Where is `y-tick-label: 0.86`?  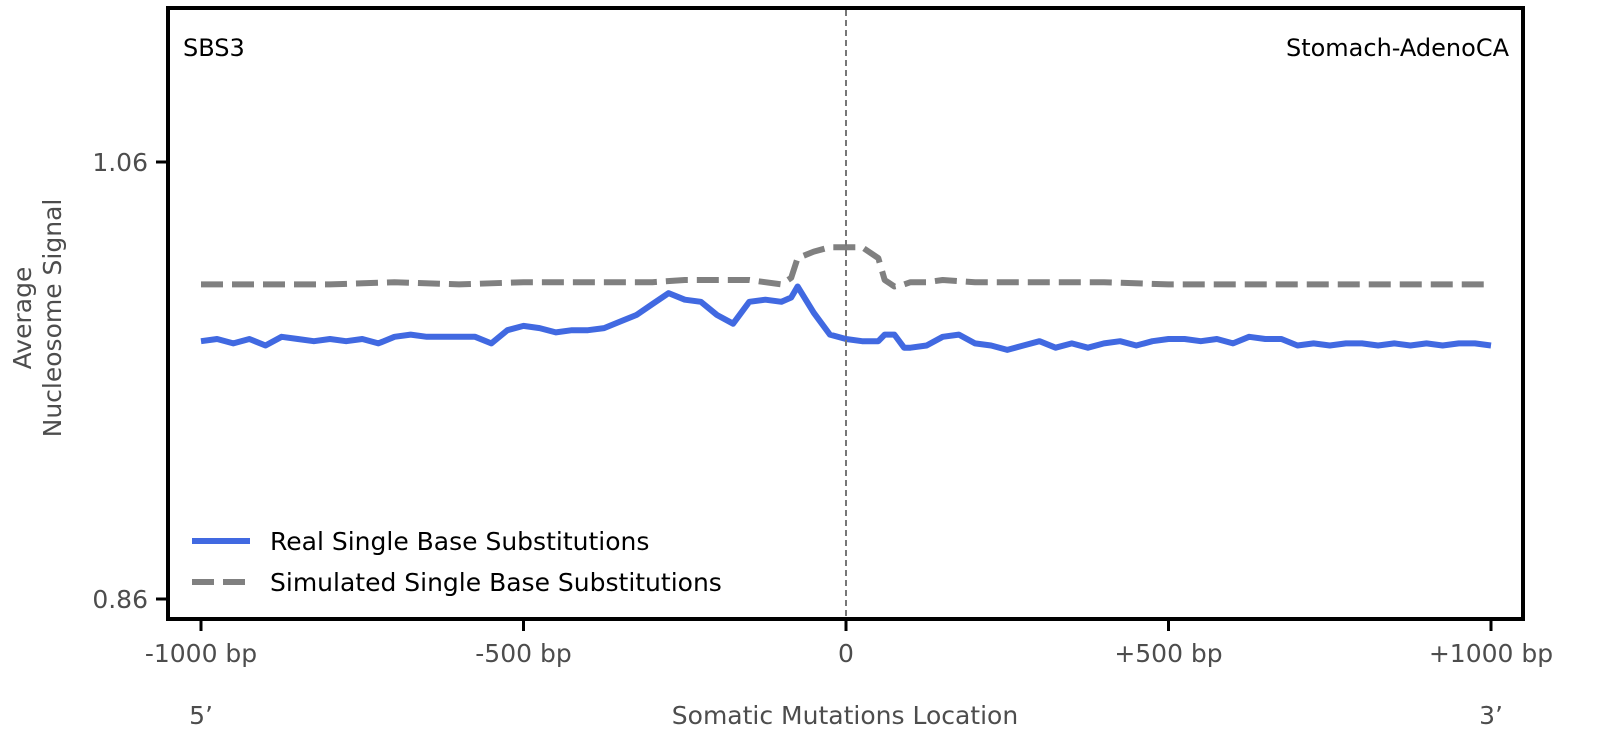 y-tick-label: 0.86 is located at coordinates (120, 599).